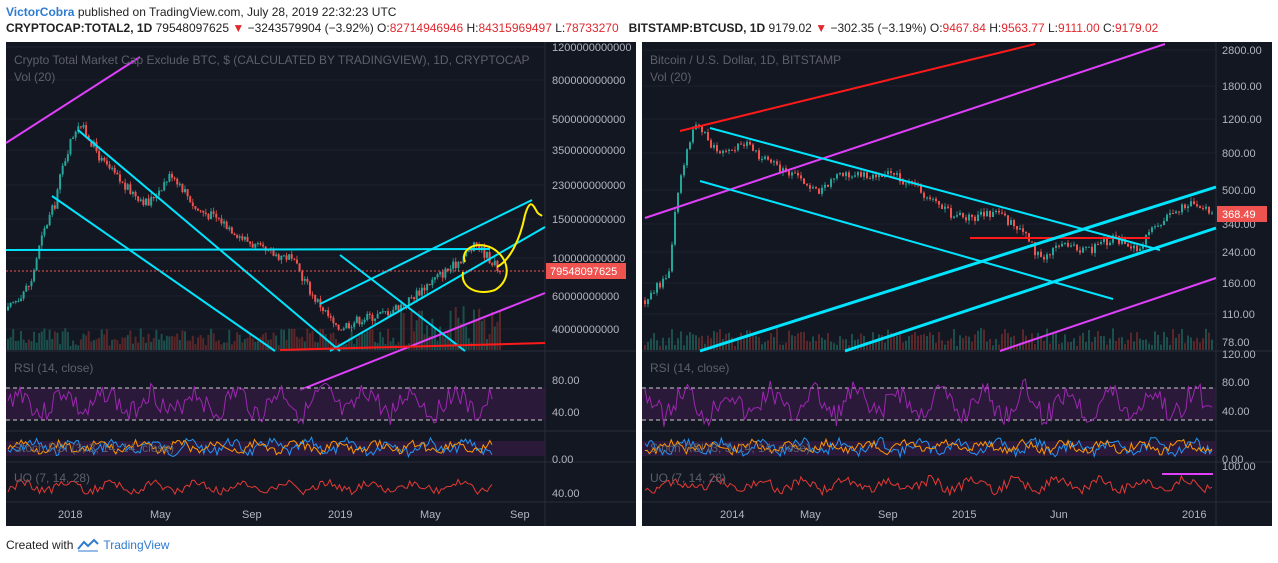  What do you see at coordinates (163, 273) in the screenshot?
I see `left-cyan-channel-lower` at bounding box center [163, 273].